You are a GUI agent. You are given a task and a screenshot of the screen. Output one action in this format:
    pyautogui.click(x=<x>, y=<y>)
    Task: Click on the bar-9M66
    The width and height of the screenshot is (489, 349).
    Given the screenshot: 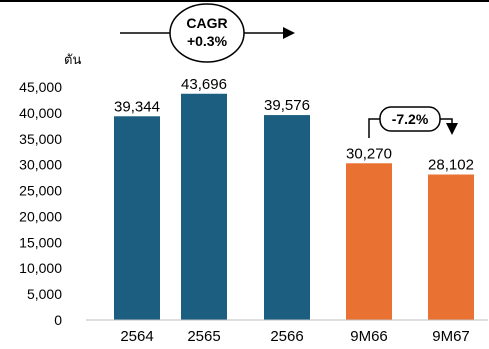 What is the action you would take?
    pyautogui.click(x=369, y=241)
    